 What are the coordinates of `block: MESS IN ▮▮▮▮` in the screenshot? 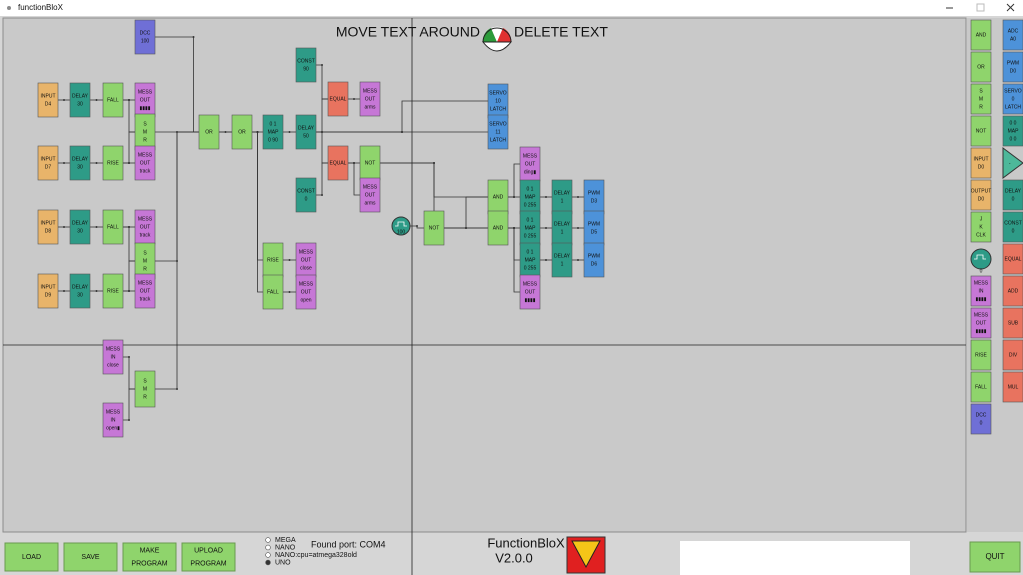 It's located at (981, 291).